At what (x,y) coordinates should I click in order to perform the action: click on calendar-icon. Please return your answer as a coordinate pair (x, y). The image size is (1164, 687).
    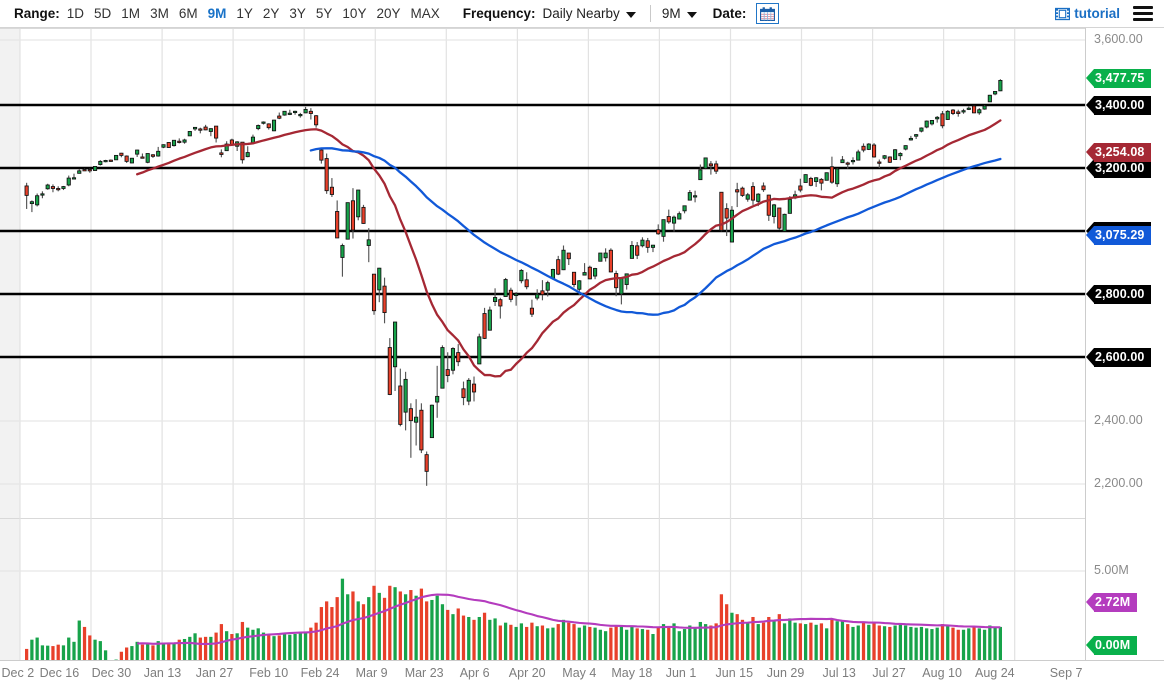
    Looking at the image, I should click on (768, 13).